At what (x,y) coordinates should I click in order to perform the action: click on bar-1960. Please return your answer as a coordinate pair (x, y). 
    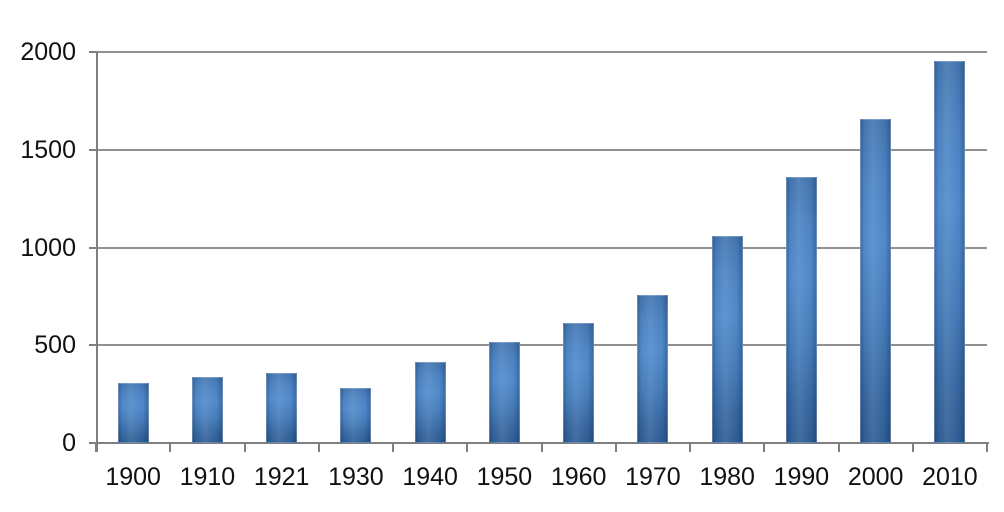
    Looking at the image, I should click on (579, 382).